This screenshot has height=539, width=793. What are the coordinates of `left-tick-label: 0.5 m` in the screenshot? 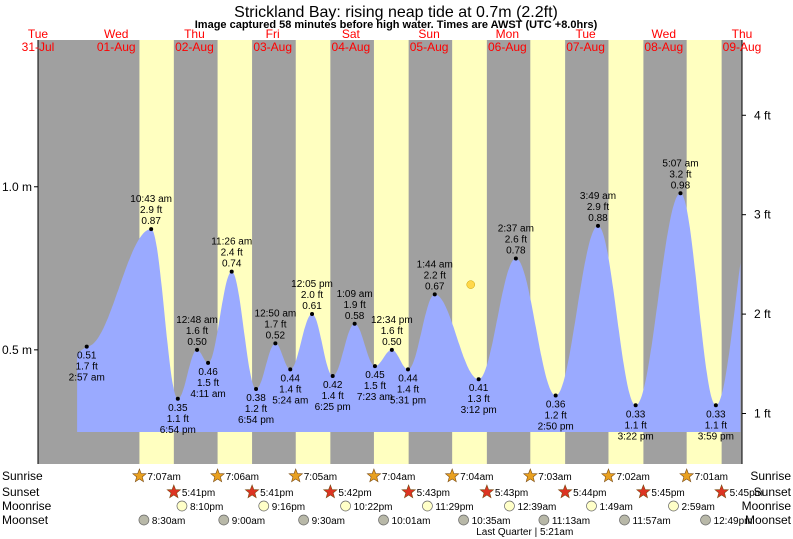 It's located at (17, 350).